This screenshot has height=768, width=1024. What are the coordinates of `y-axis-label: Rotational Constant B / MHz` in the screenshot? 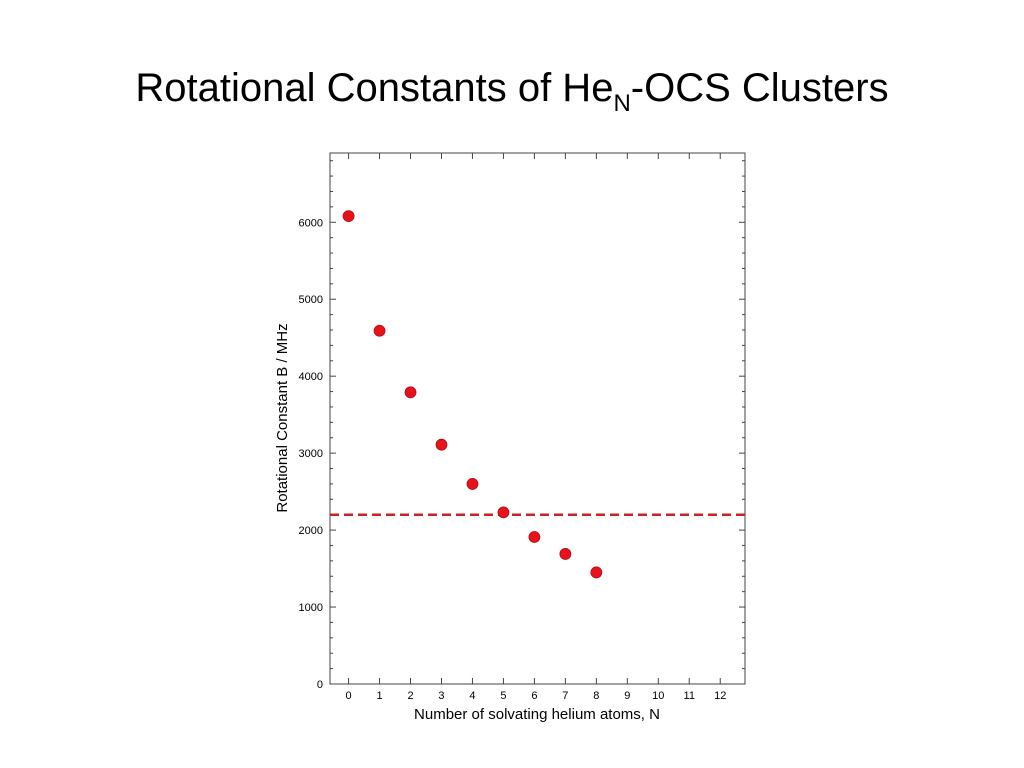 It's located at (282, 417).